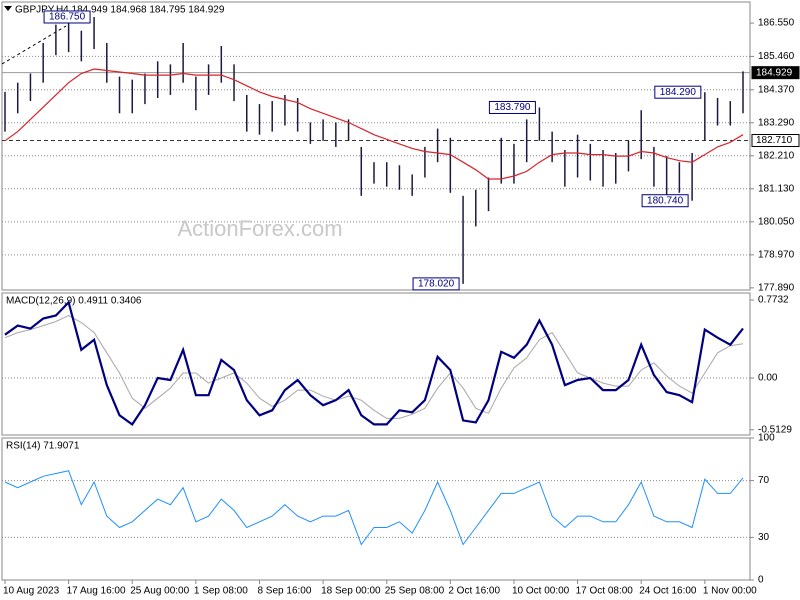  Describe the element at coordinates (776, 56) in the screenshot. I see `y-tick-label: 185.460` at that location.